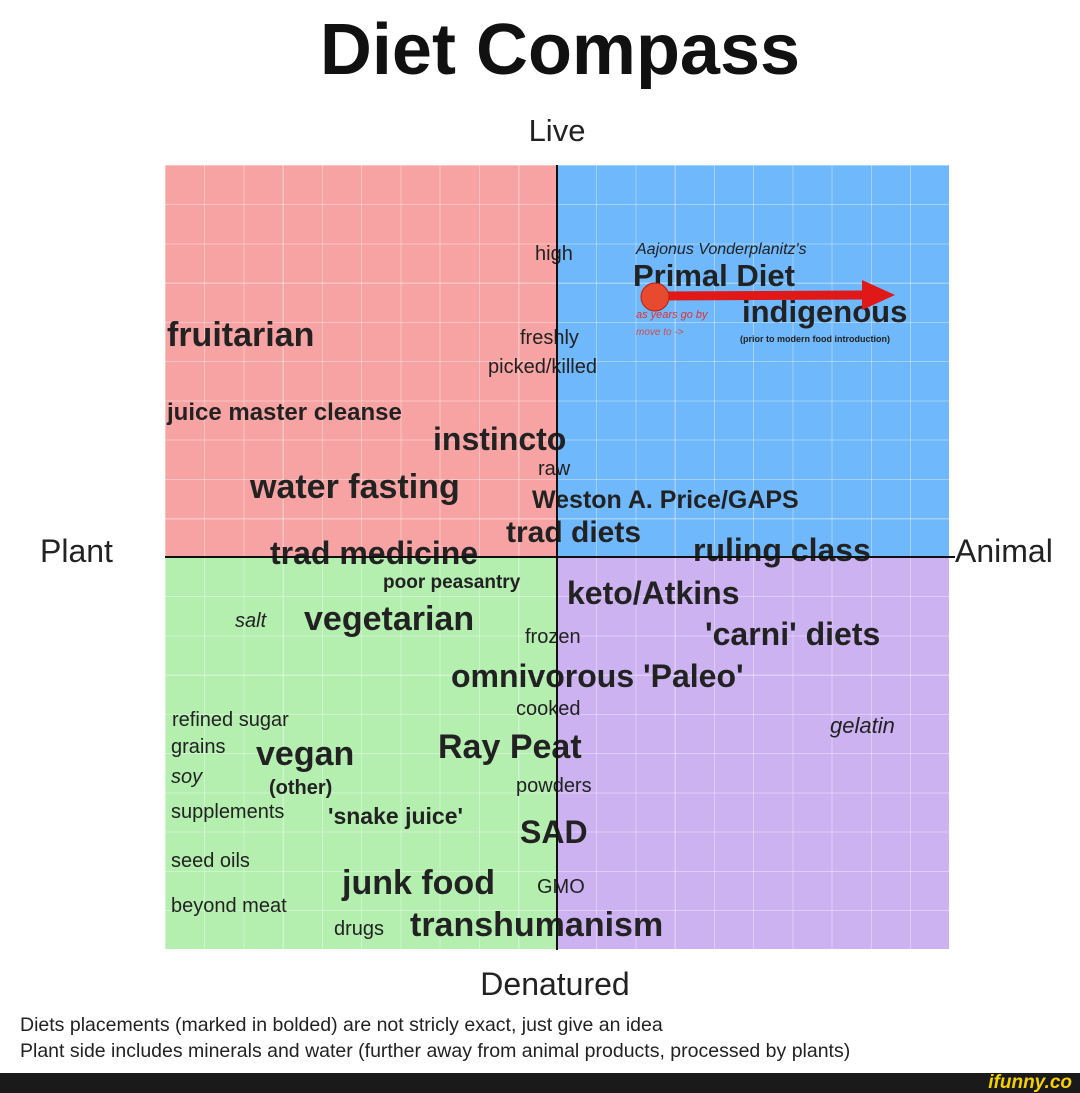 This screenshot has width=1080, height=1093. Describe the element at coordinates (574, 532) in the screenshot. I see `label: trad diets` at that location.